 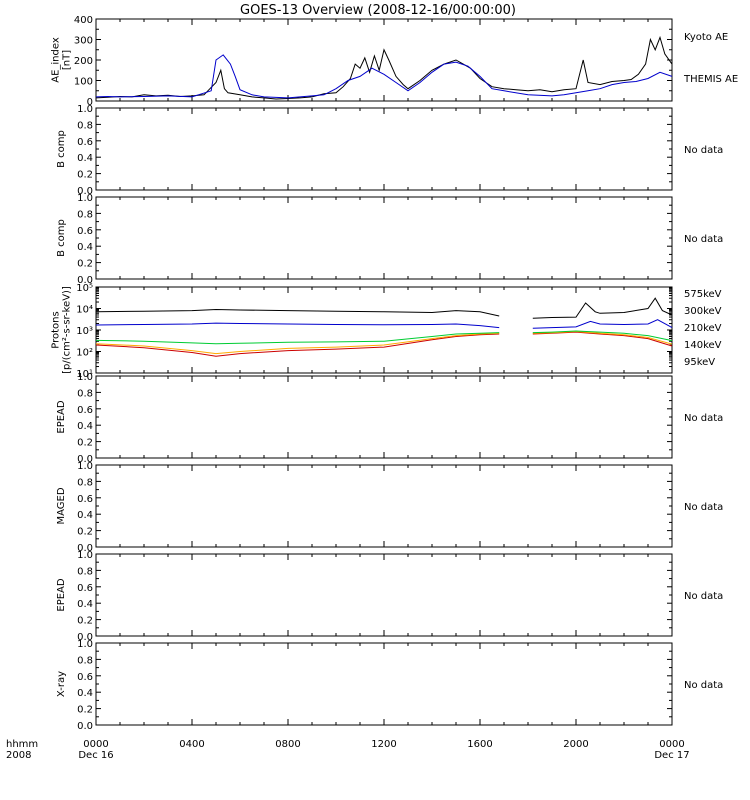 I want to click on y-axis-label: Protons, so click(x=56, y=329).